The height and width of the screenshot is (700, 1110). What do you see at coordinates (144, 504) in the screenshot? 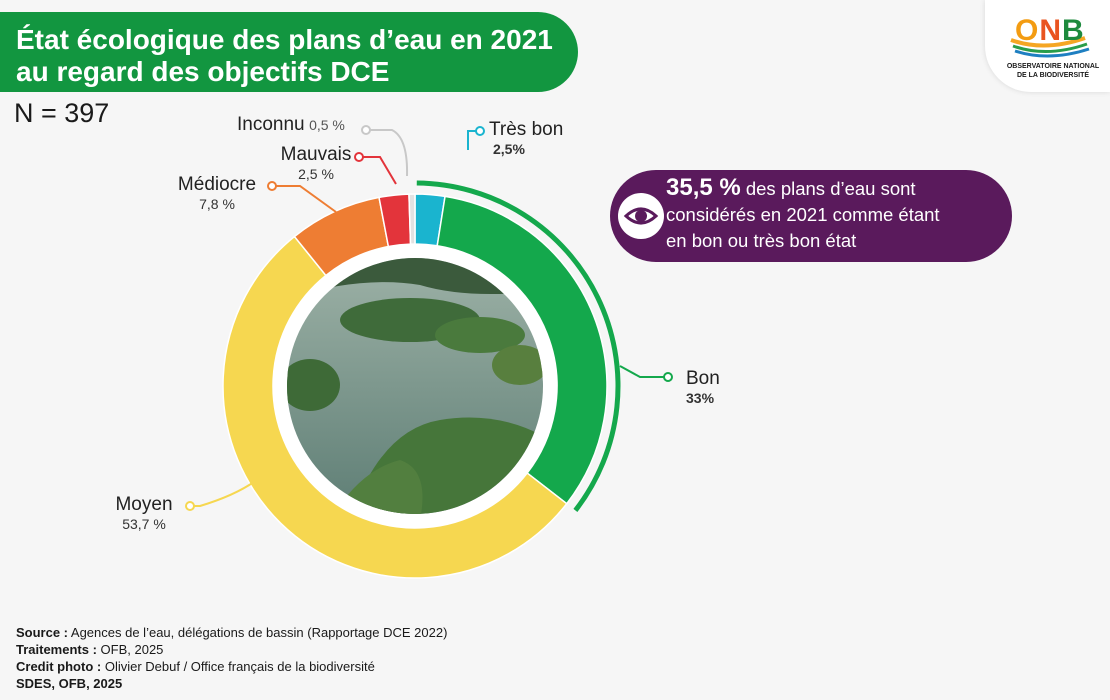
I see `category-label-moyen: Moyen` at bounding box center [144, 504].